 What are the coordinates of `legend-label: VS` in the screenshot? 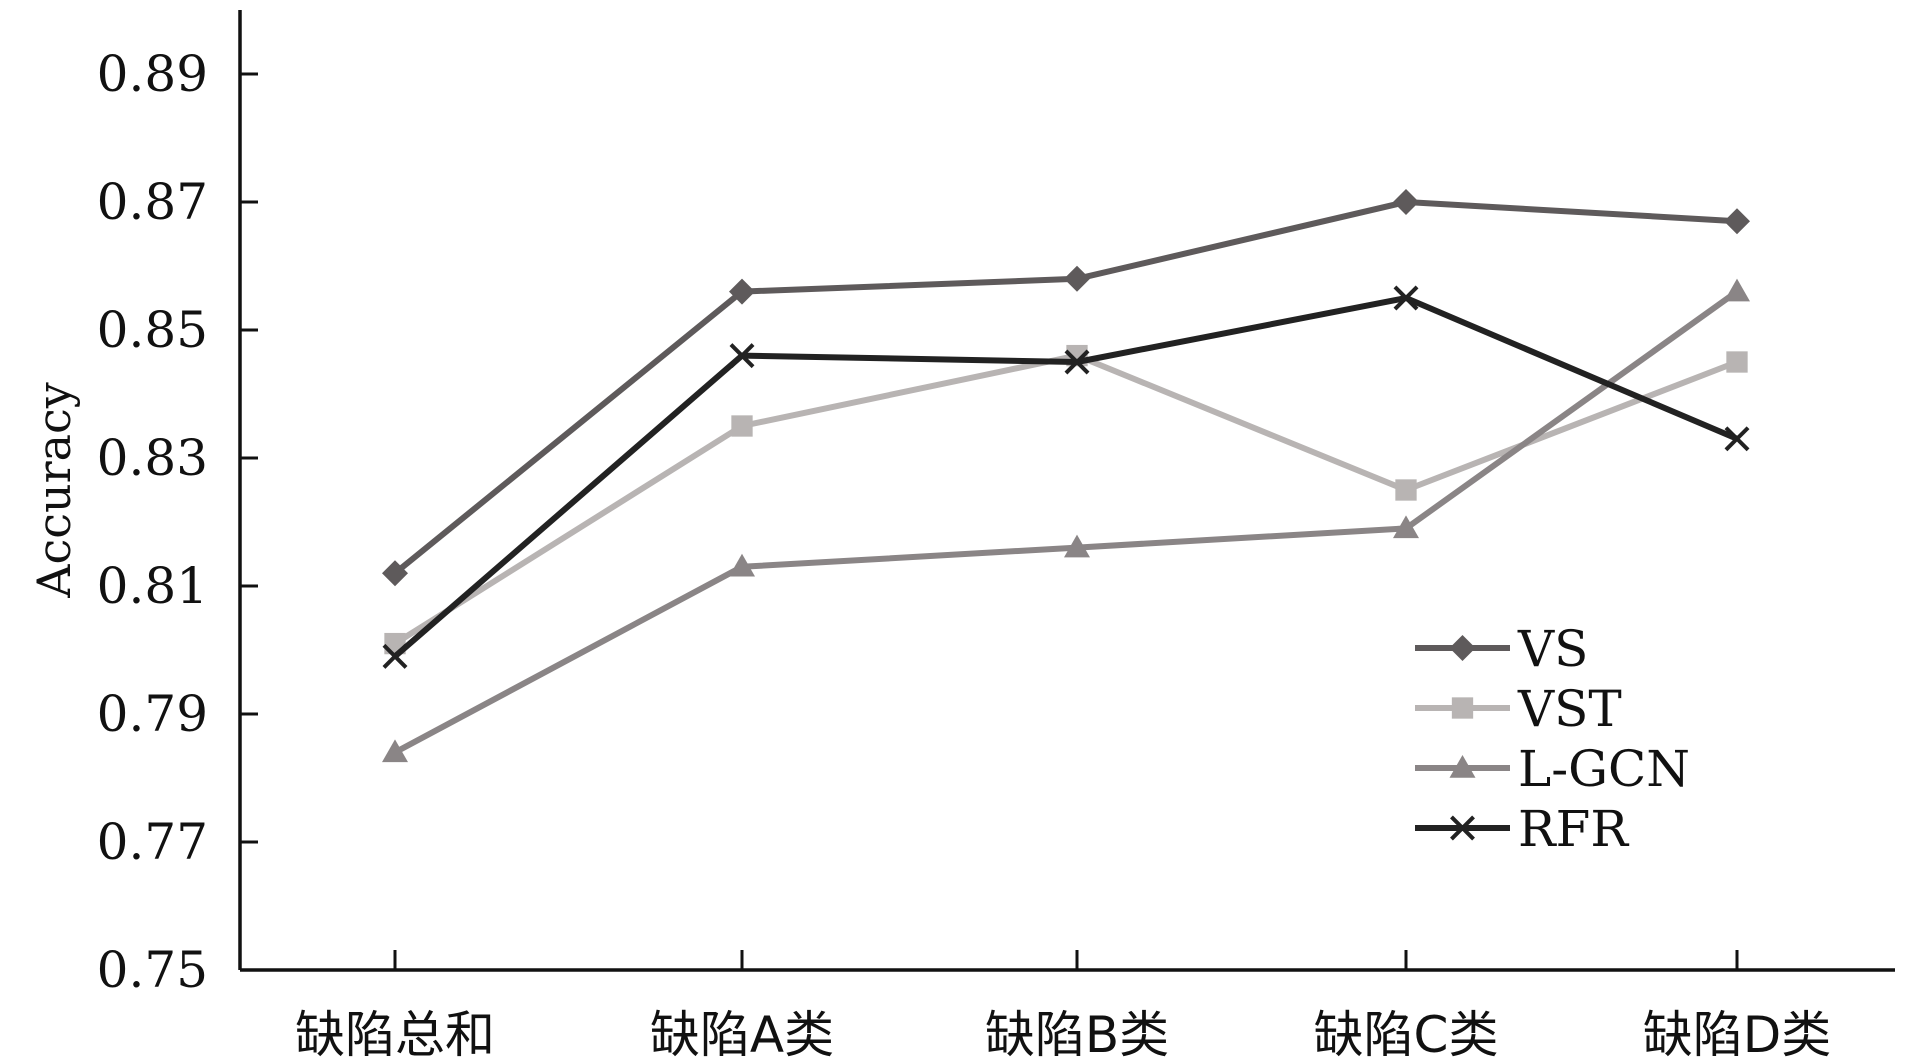 It's located at (1552, 649).